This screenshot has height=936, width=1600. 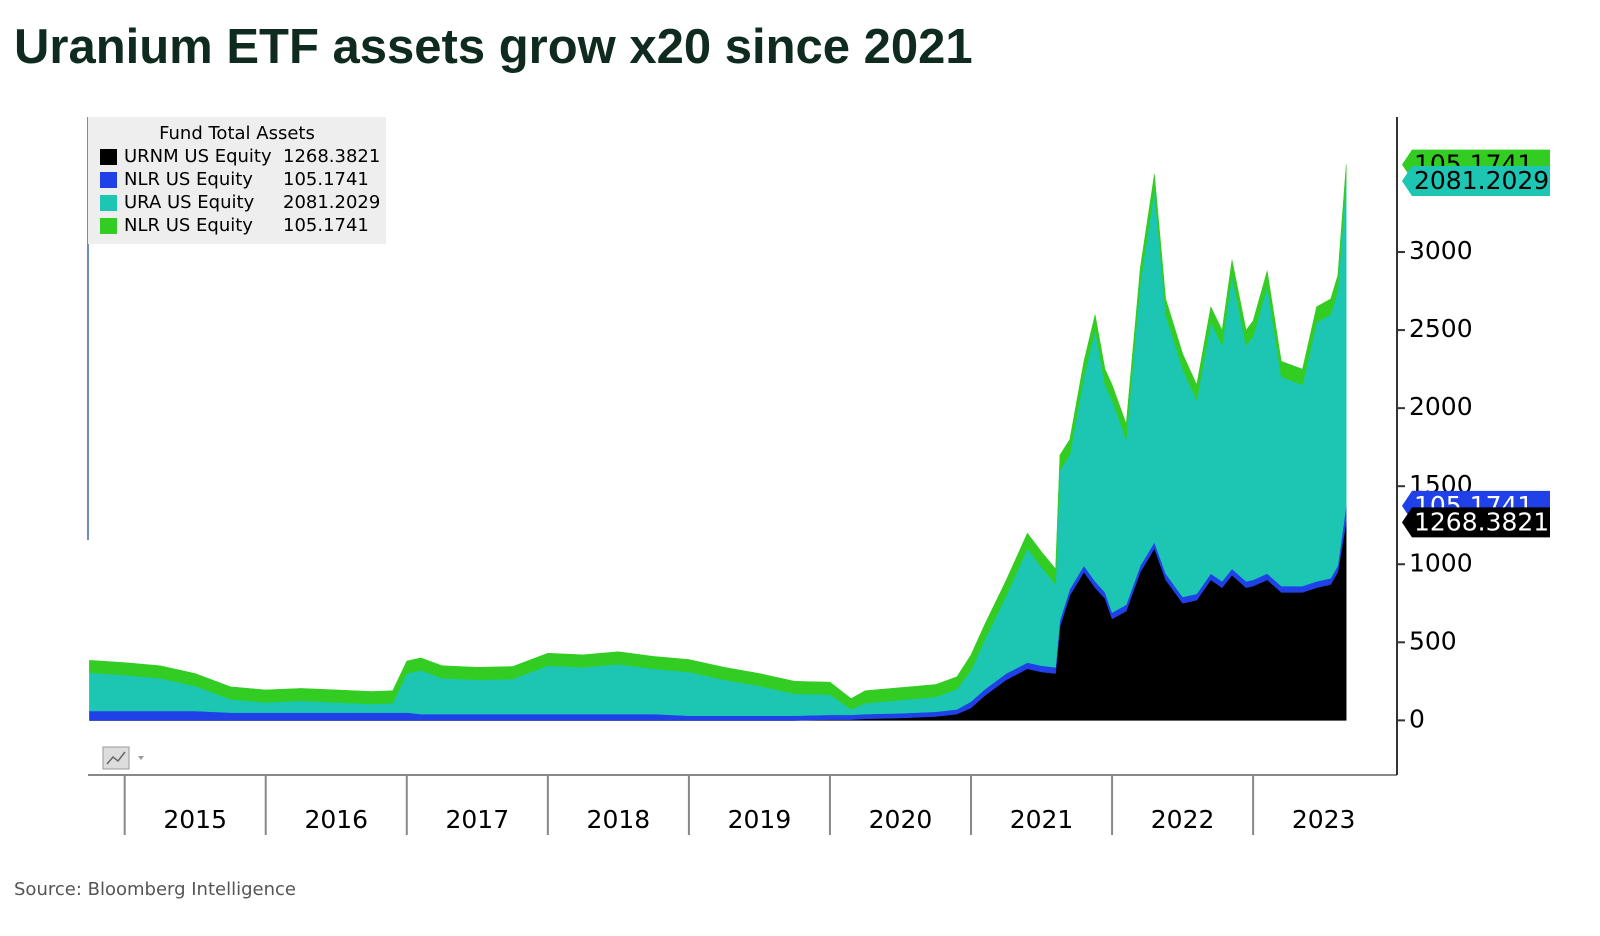 I want to click on x-tick-label: 2020, so click(x=901, y=819).